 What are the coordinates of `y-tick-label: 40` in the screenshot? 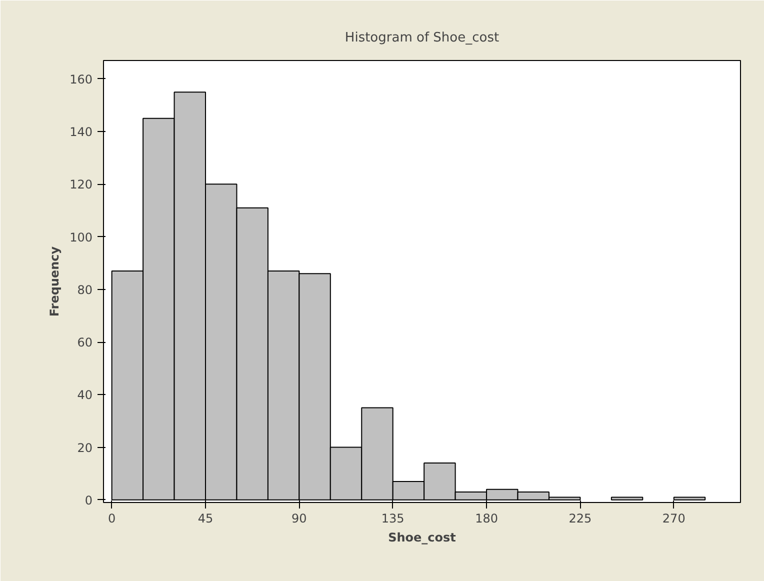 It's located at (85, 395).